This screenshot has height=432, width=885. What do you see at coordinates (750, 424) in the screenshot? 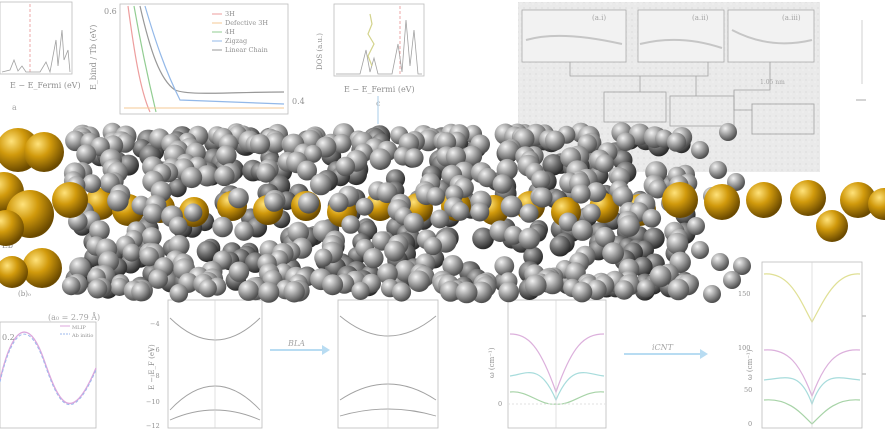
I see `phonon-2-tick-3: 0` at bounding box center [750, 424].